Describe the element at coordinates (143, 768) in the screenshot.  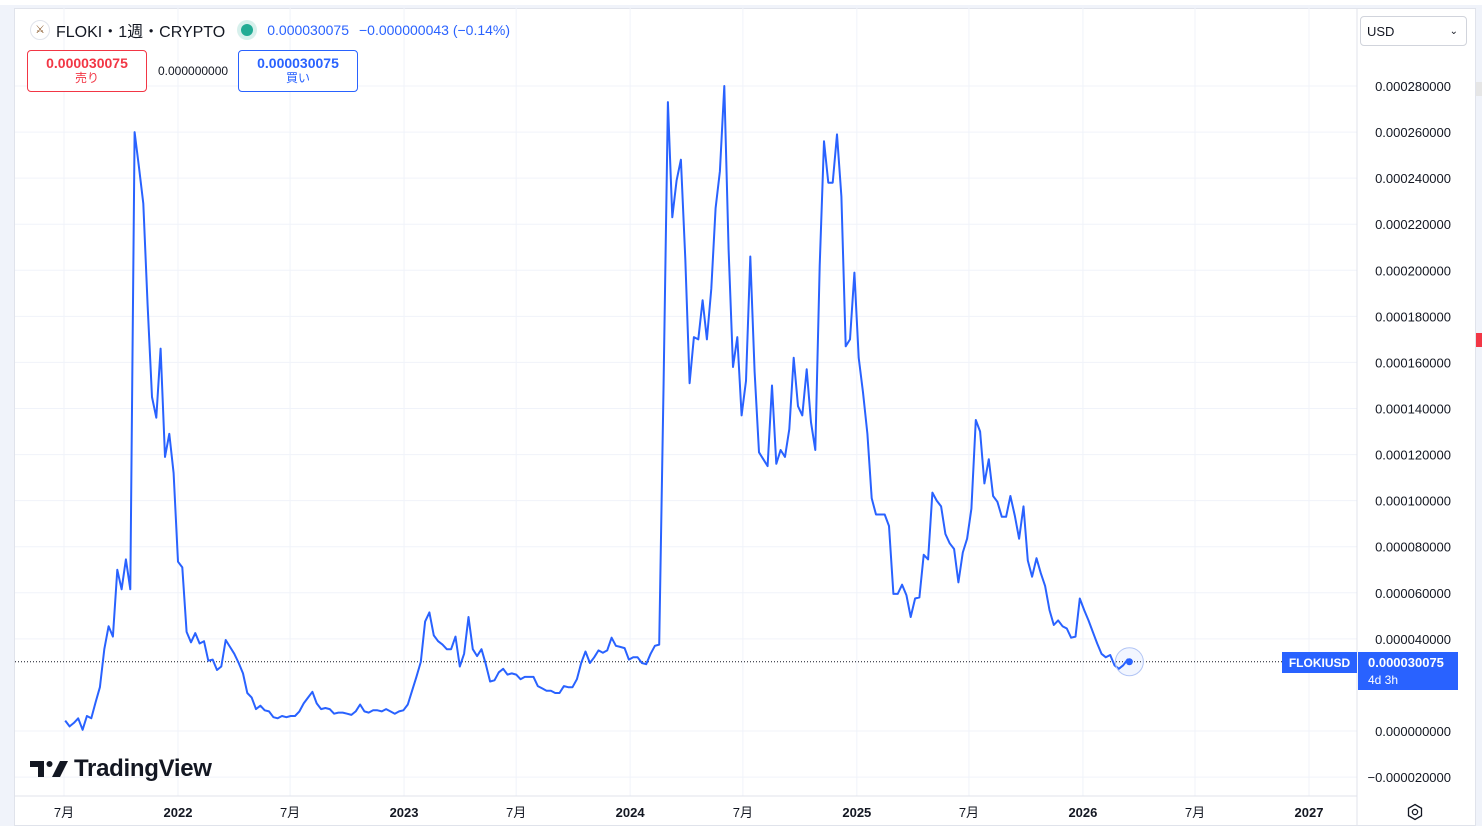
I see `tradingview-wordmark: TradingView` at that location.